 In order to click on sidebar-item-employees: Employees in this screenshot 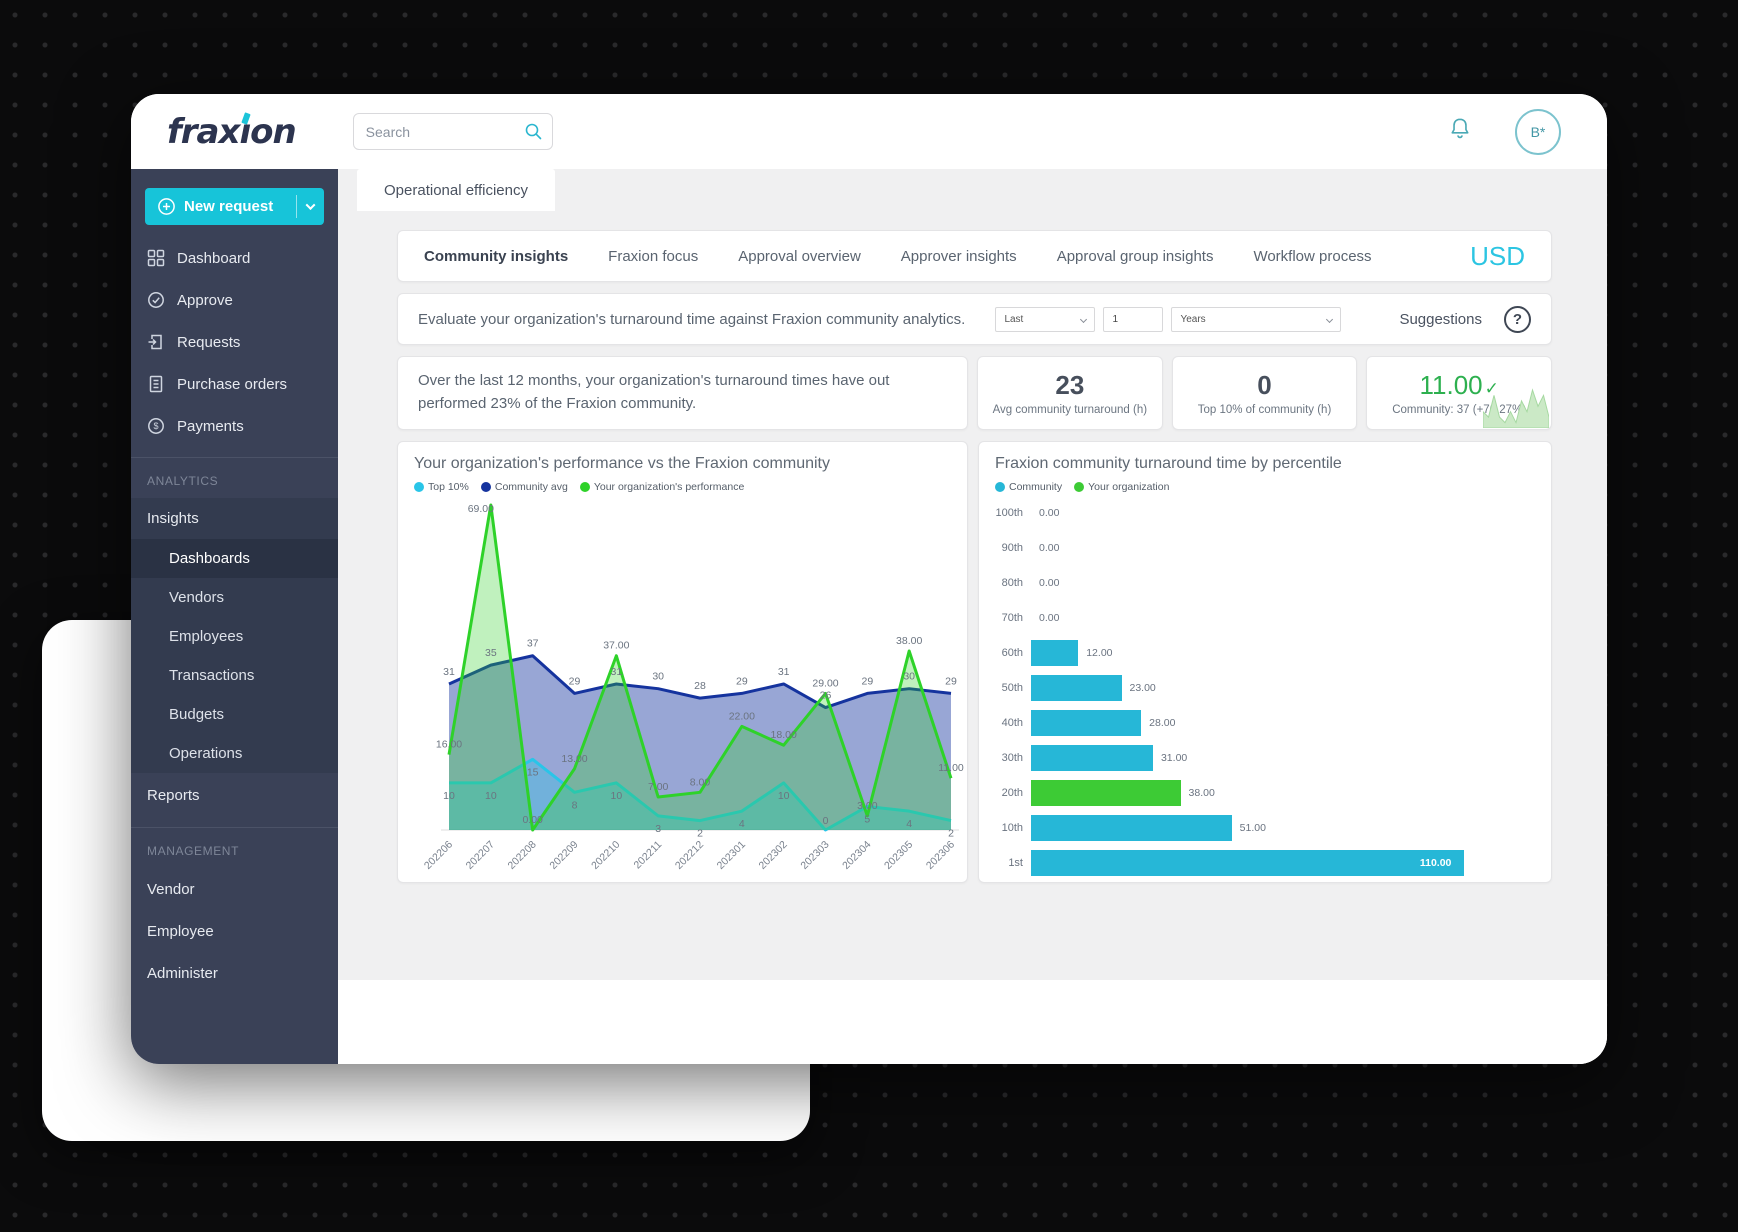, I will do `click(206, 636)`.